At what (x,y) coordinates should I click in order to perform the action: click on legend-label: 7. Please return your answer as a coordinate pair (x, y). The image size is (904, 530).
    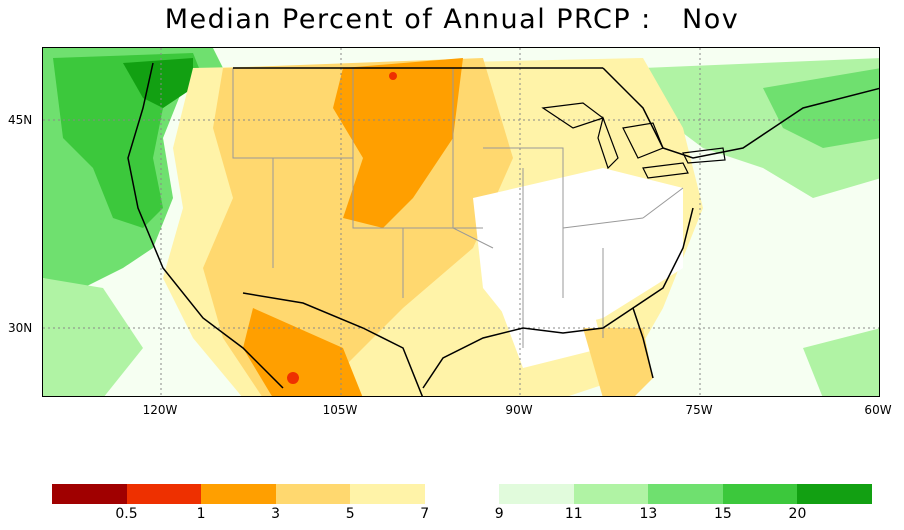
    Looking at the image, I should click on (425, 514).